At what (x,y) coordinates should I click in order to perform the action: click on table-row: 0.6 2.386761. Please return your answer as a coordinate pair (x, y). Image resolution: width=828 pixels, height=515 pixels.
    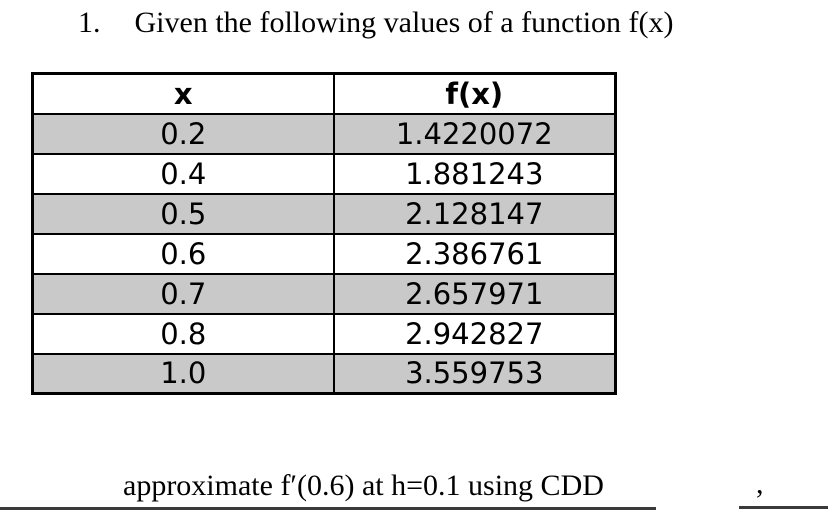
    Looking at the image, I should click on (324, 253).